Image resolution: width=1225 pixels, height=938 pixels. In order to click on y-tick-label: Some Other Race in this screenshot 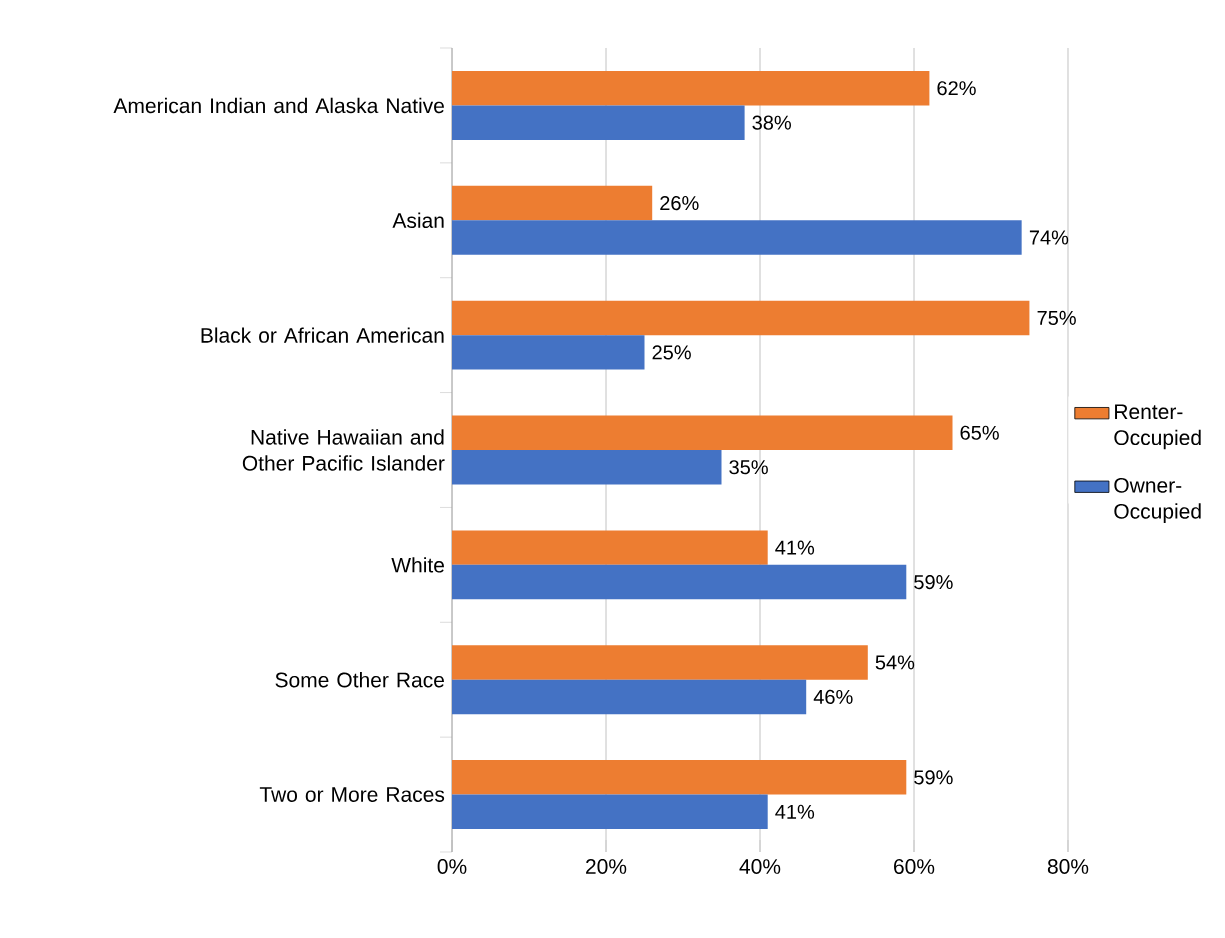, I will do `click(359, 680)`.